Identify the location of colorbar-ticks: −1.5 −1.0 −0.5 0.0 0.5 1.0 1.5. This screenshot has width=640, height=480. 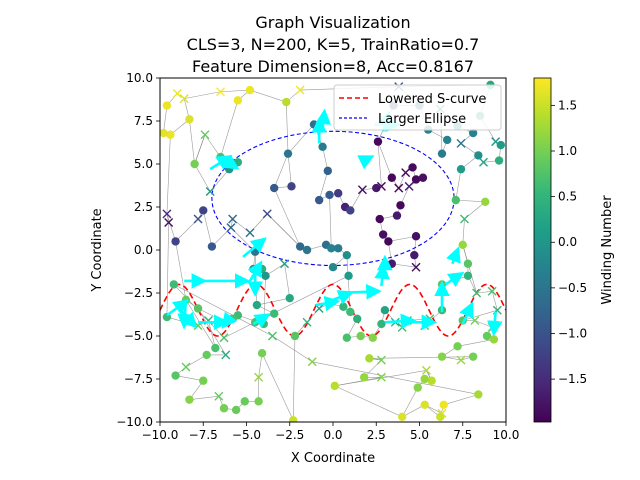
(569, 242).